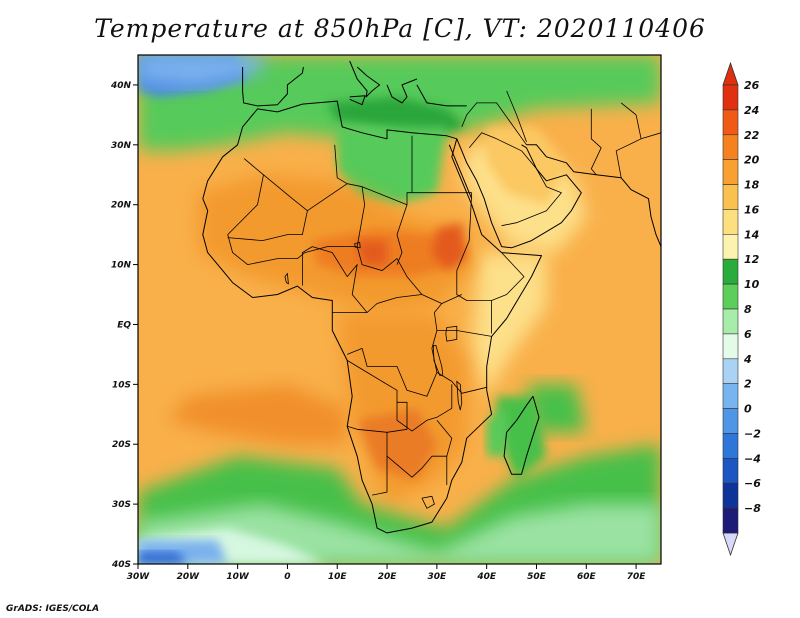 The width and height of the screenshot is (800, 618). I want to click on x-tick-label: 70E, so click(637, 577).